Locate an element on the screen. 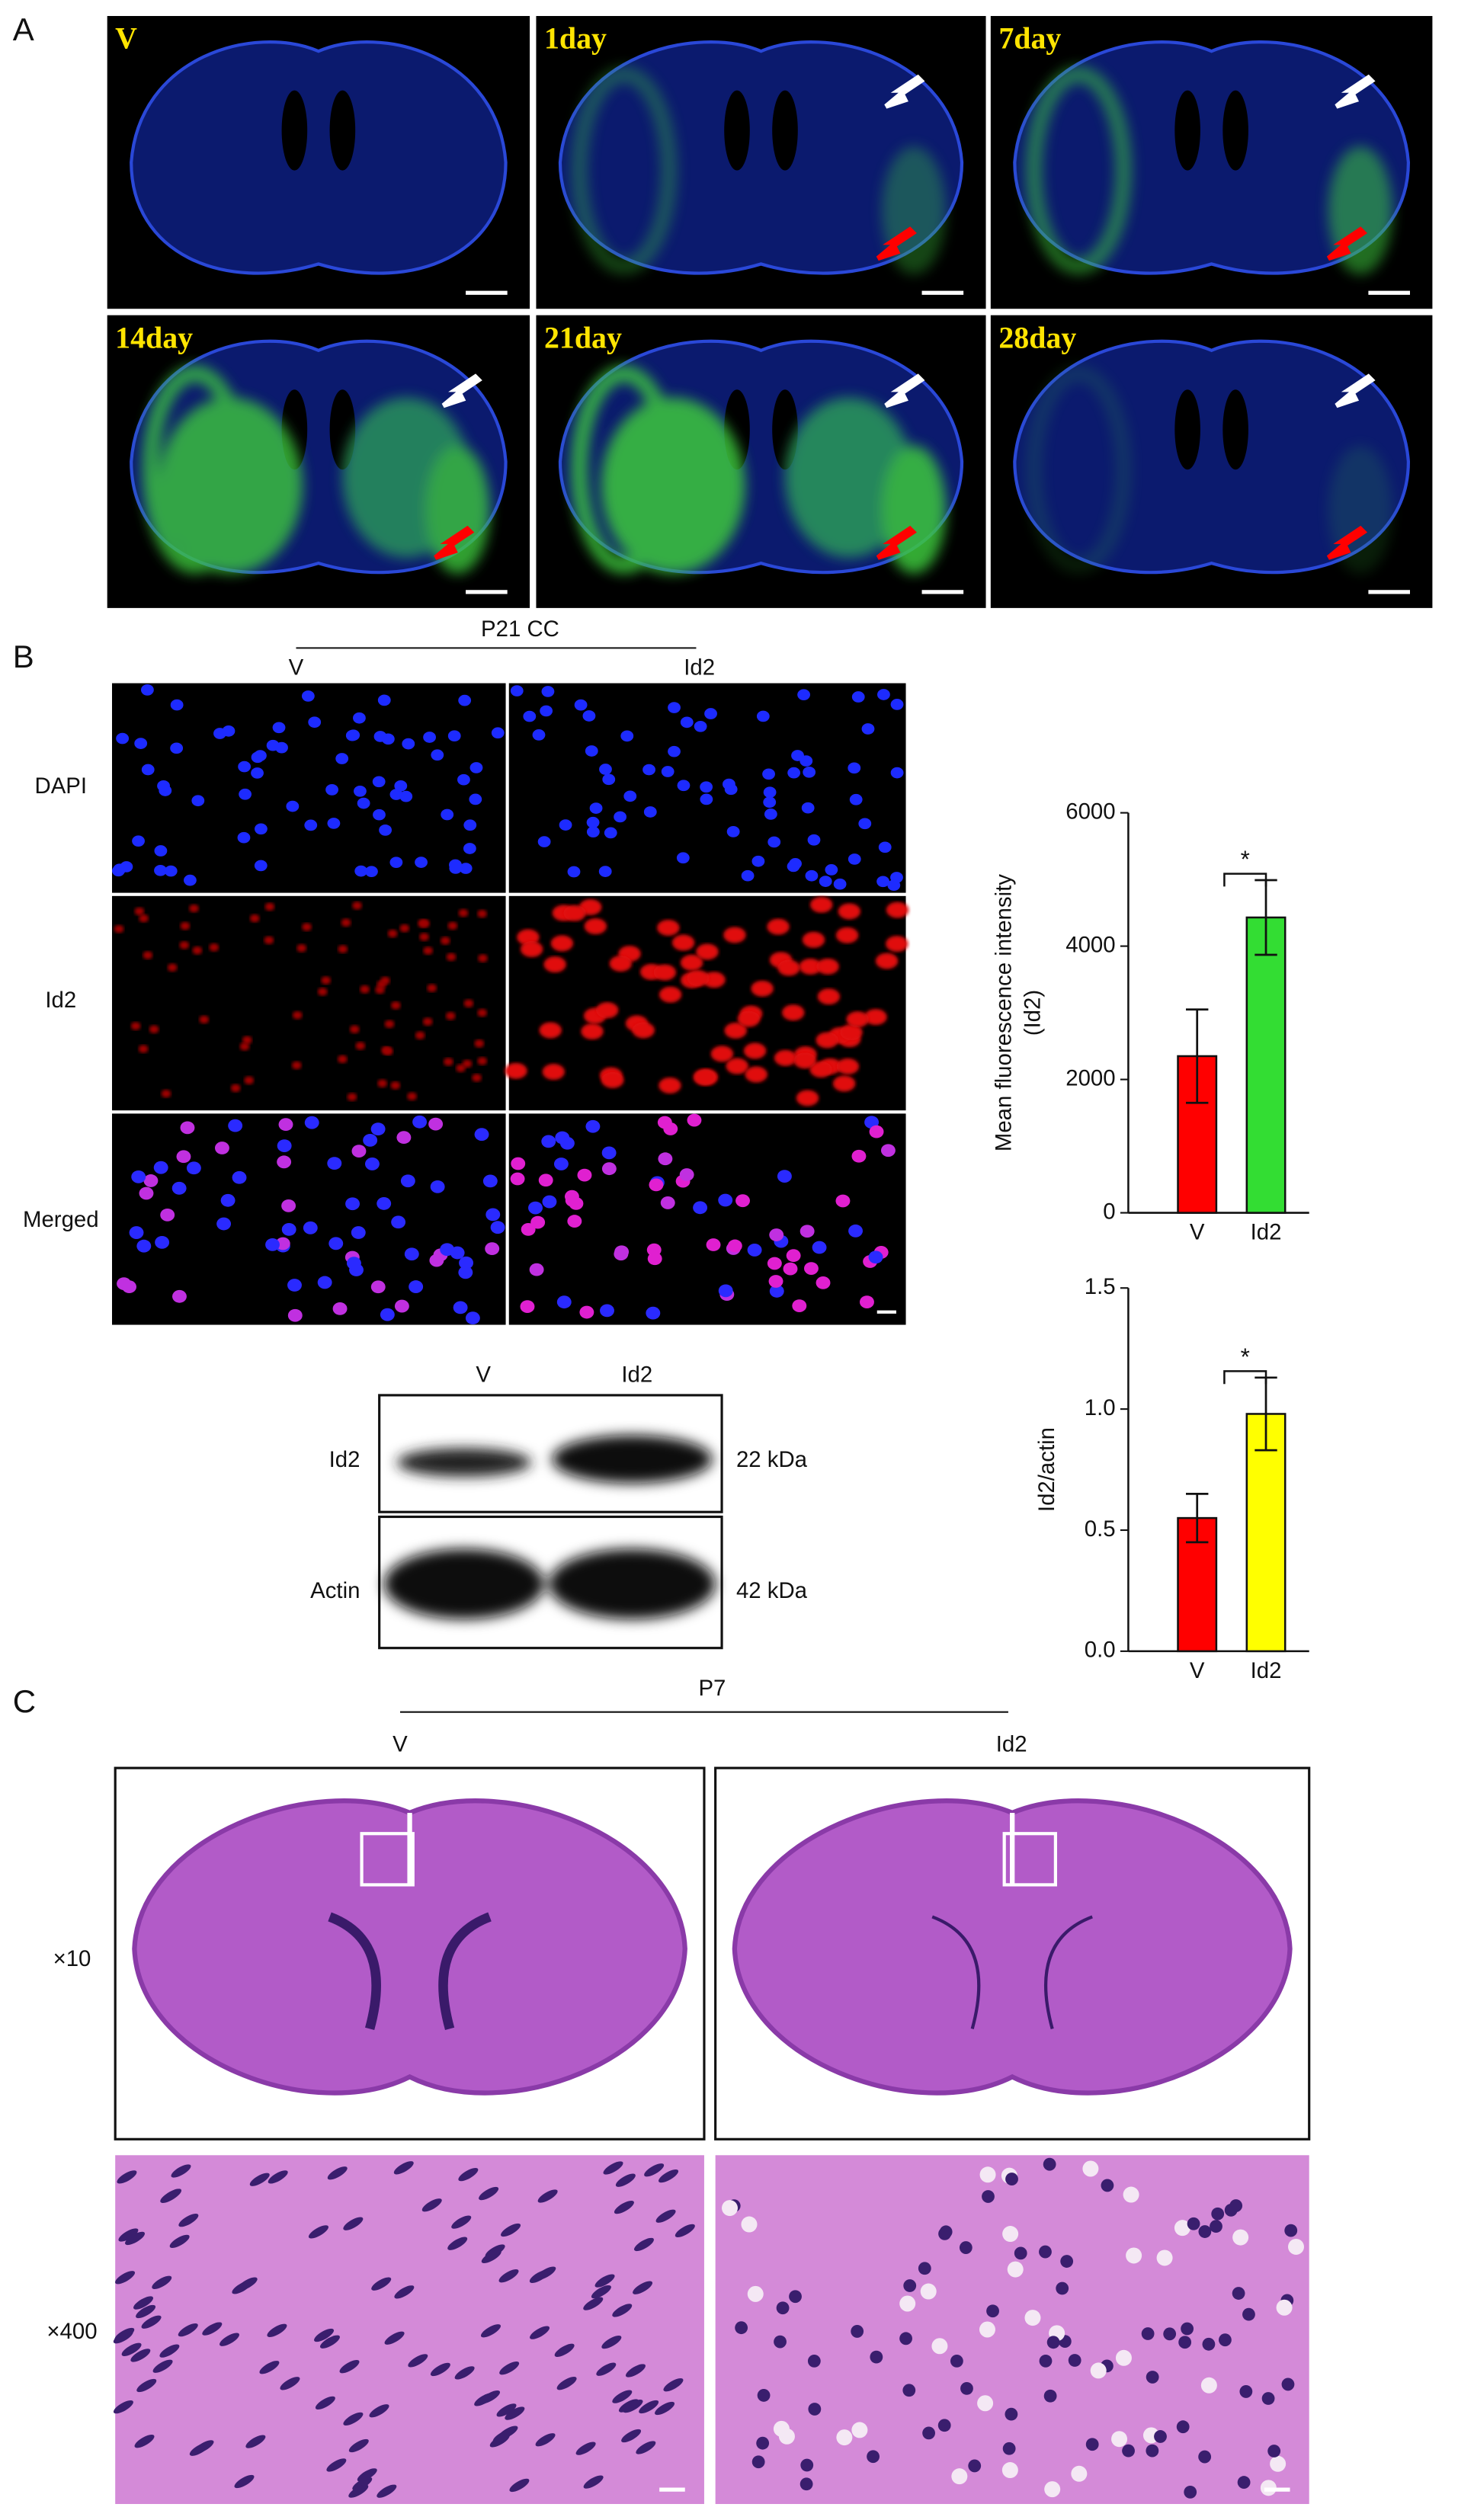 This screenshot has width=1458, height=2520. panel-label: A is located at coordinates (23, 29).